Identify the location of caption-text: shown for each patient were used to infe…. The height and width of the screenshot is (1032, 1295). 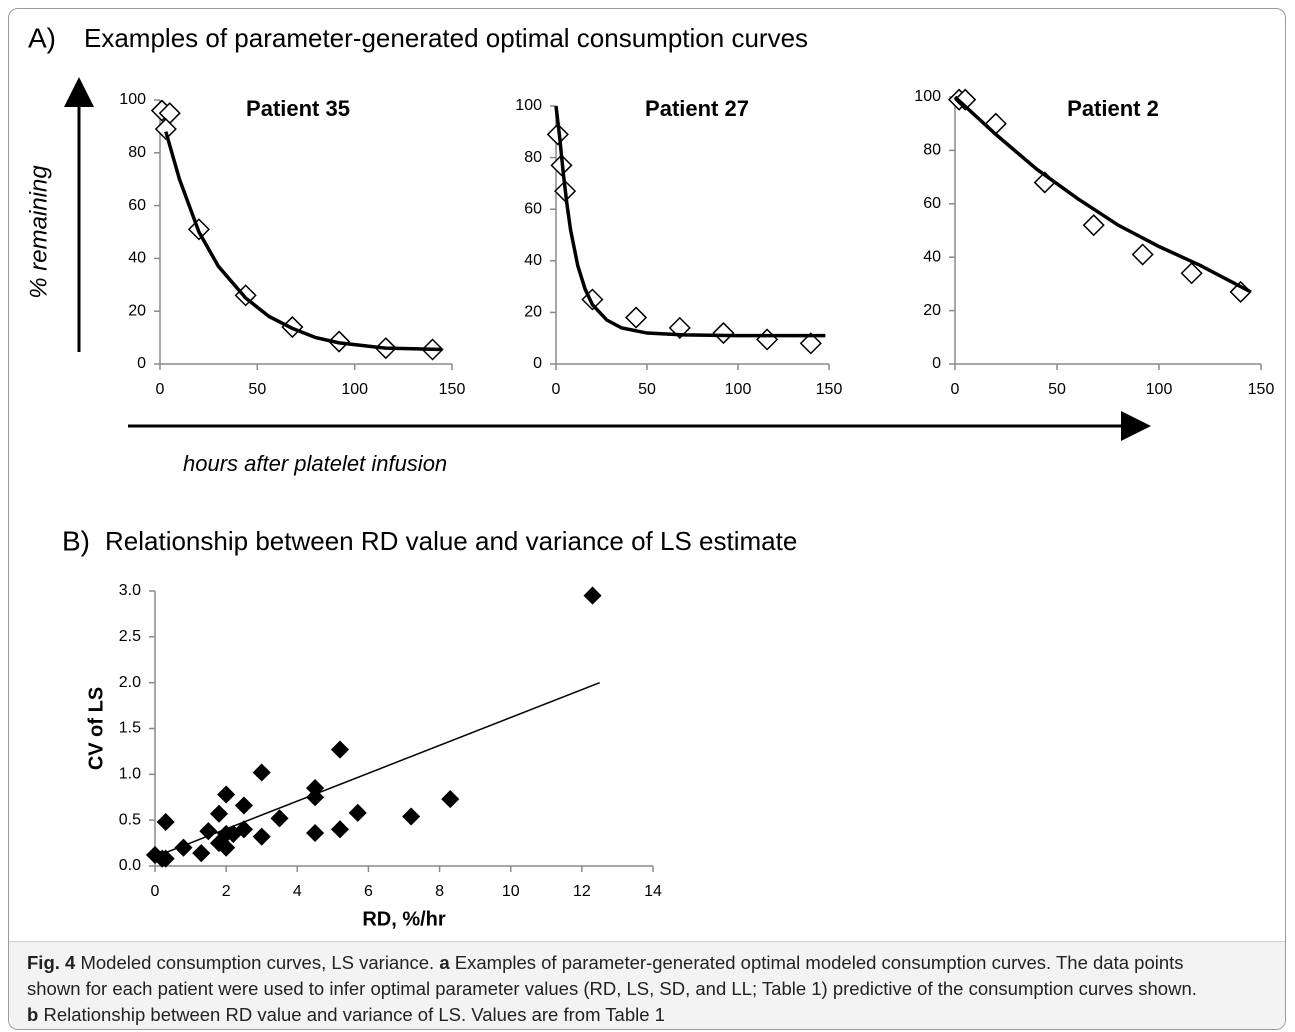
(612, 988).